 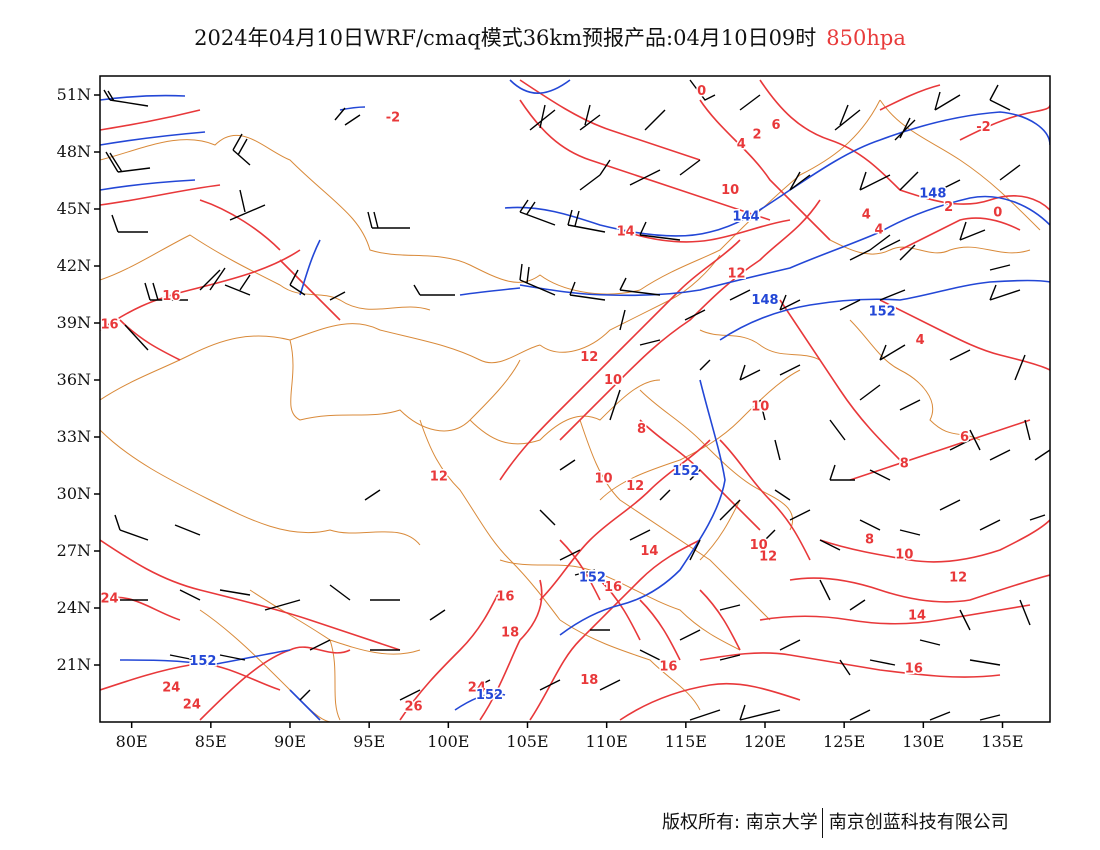 What do you see at coordinates (74, 436) in the screenshot?
I see `y-tick-label: 33N` at bounding box center [74, 436].